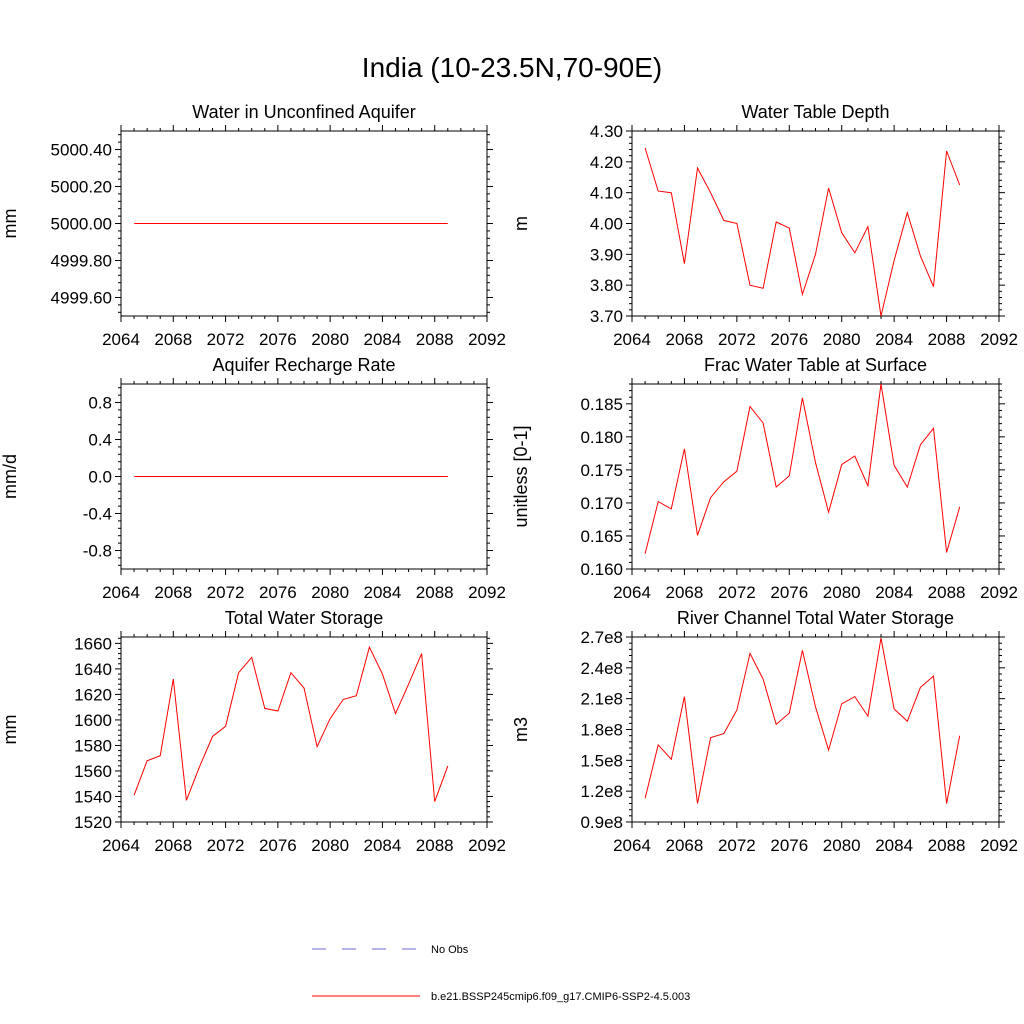 The image size is (1024, 1024). Describe the element at coordinates (330, 592) in the screenshot. I see `panel-3-xtick-label: 2080` at that location.